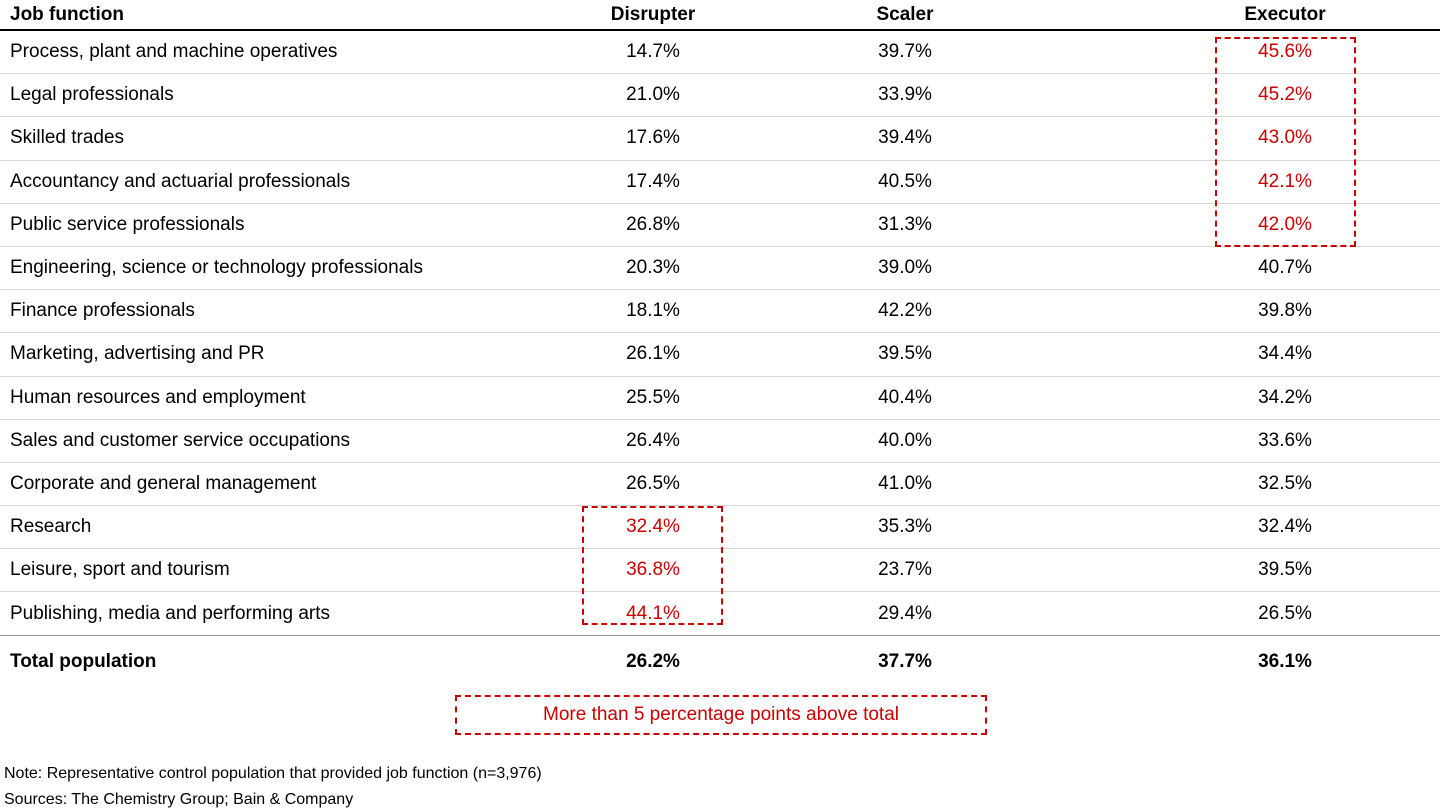 The width and height of the screenshot is (1440, 812). I want to click on disrupter-cell: 36.8%, so click(653, 570).